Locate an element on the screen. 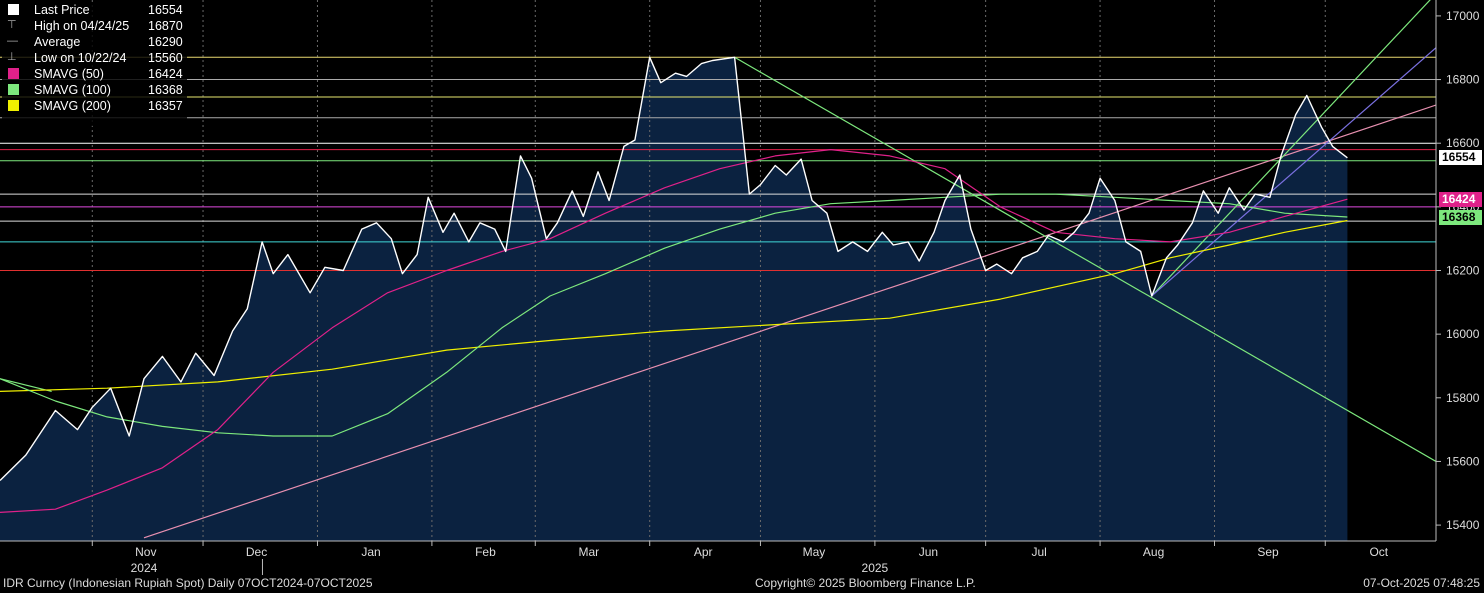 Image resolution: width=1484 pixels, height=593 pixels. magenta-square-icon is located at coordinates (13, 73).